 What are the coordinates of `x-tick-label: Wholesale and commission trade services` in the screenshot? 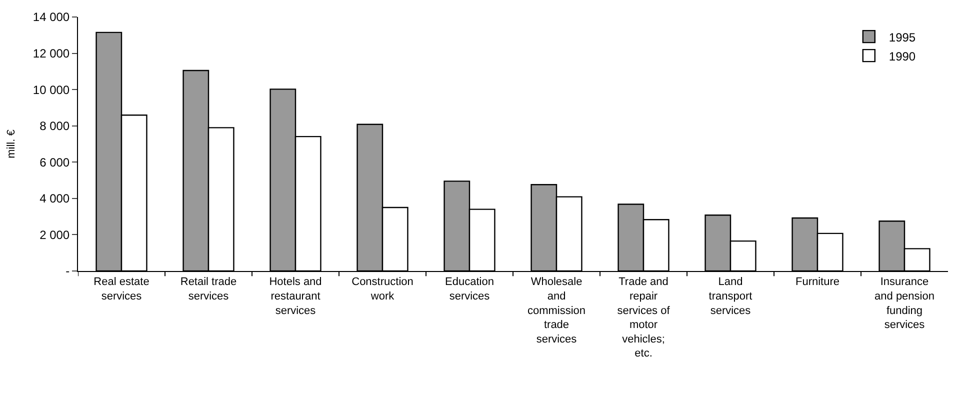 It's located at (556, 311).